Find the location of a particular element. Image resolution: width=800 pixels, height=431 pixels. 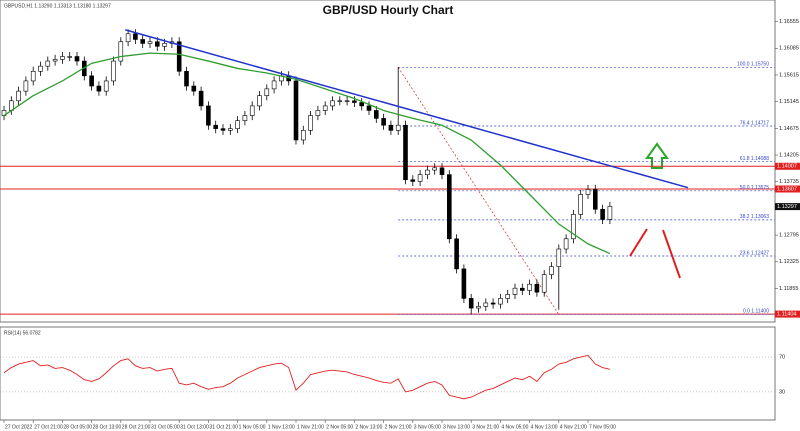

rsi-line is located at coordinates (307, 377).